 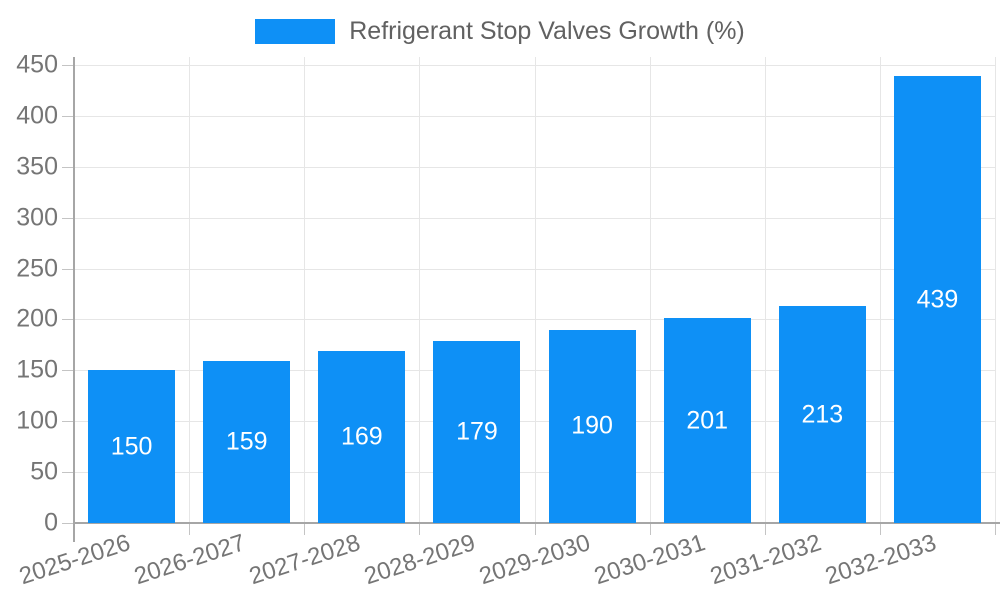 I want to click on legend-item: Refrigerant Stop Valves Growth (%), so click(x=500, y=31).